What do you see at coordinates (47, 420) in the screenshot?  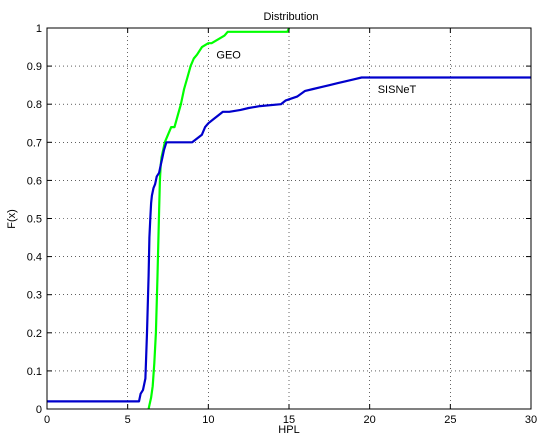 I see `x-tick-label: 0` at bounding box center [47, 420].